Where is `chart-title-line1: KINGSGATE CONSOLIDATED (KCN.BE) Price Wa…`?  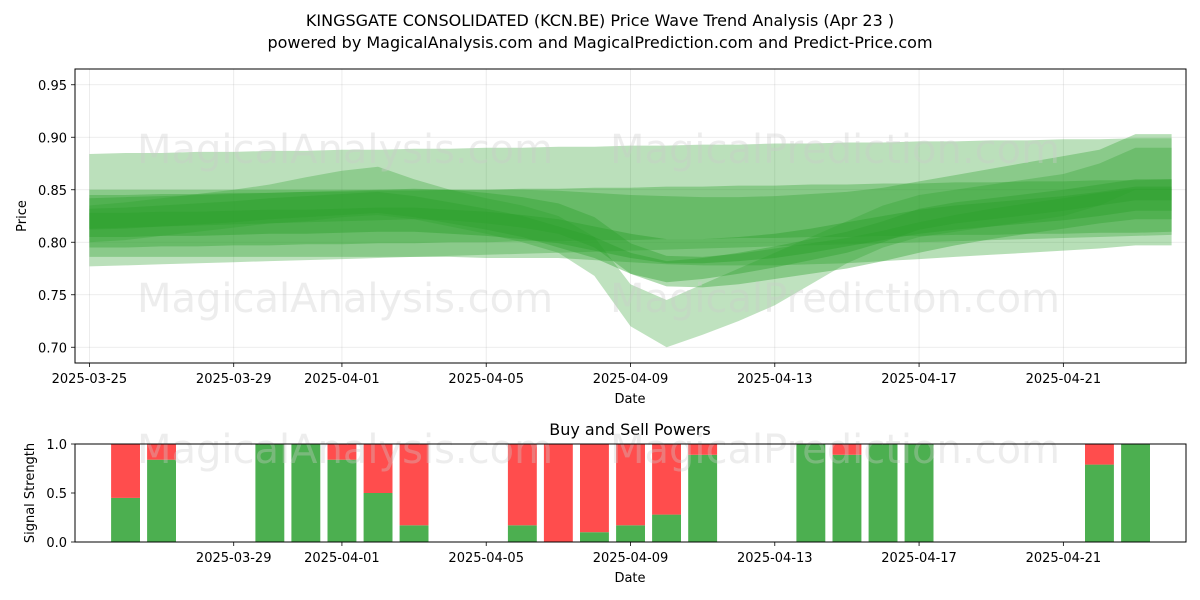 chart-title-line1: KINGSGATE CONSOLIDATED (KCN.BE) Price Wa… is located at coordinates (600, 20).